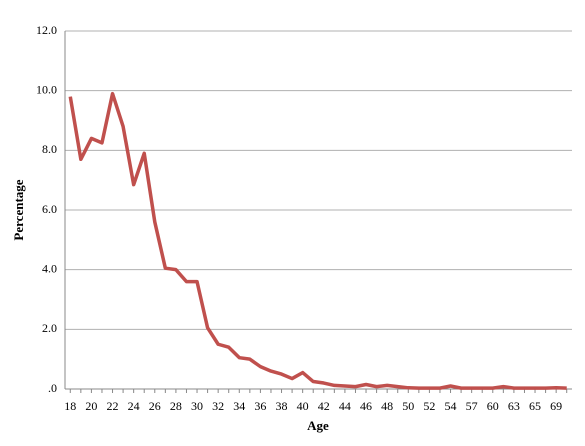  I want to click on x-tick-label: 63, so click(514, 406).